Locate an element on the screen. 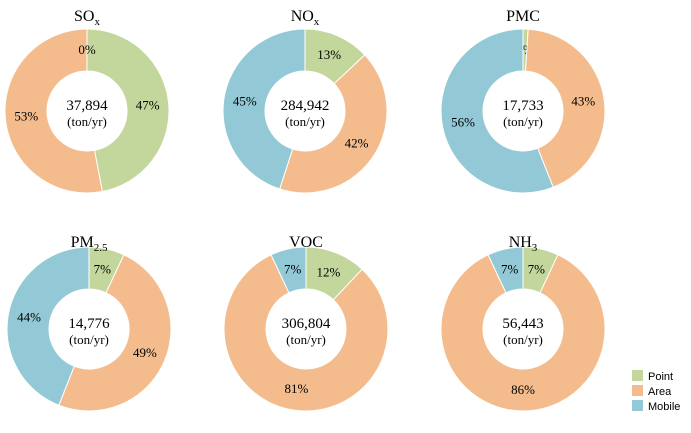  percent-label-point: 13% is located at coordinates (329, 54).